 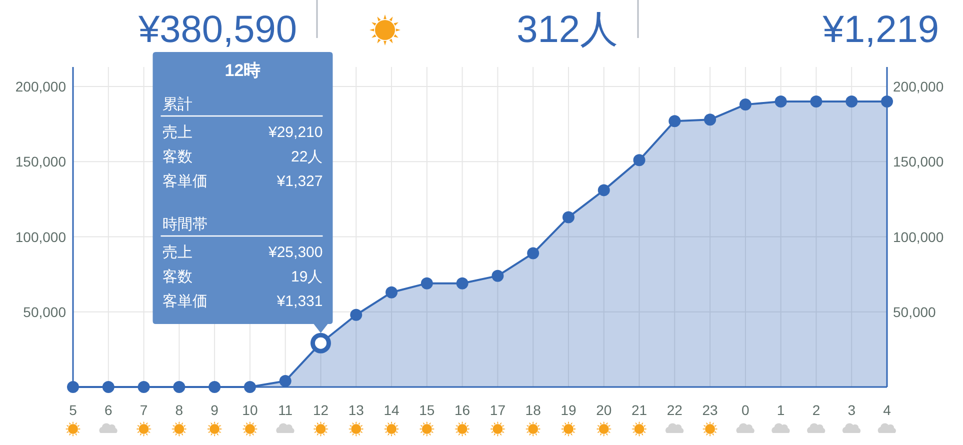 What do you see at coordinates (356, 410) in the screenshot?
I see `x-tick-label: 13` at bounding box center [356, 410].